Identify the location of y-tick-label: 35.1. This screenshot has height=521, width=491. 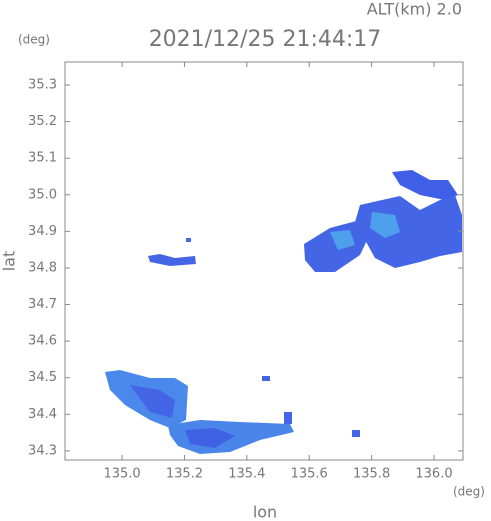
(42, 158).